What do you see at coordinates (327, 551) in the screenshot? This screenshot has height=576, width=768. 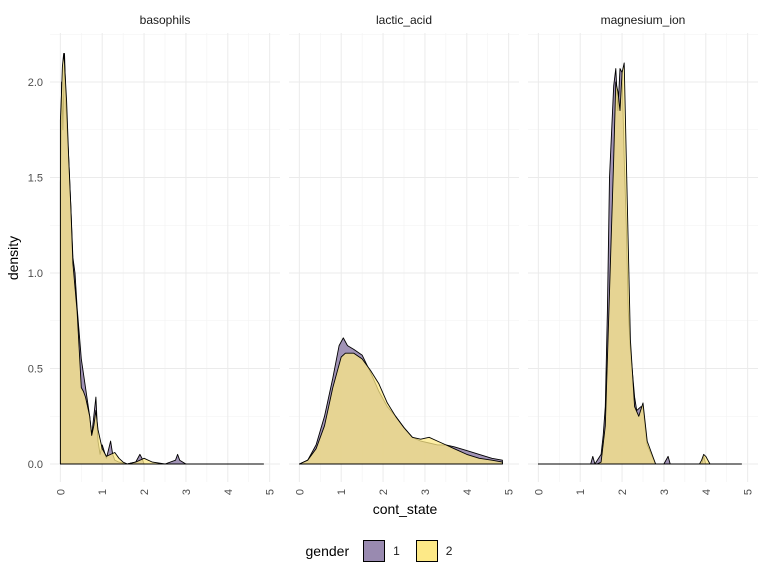 I see `legend-title: gender` at bounding box center [327, 551].